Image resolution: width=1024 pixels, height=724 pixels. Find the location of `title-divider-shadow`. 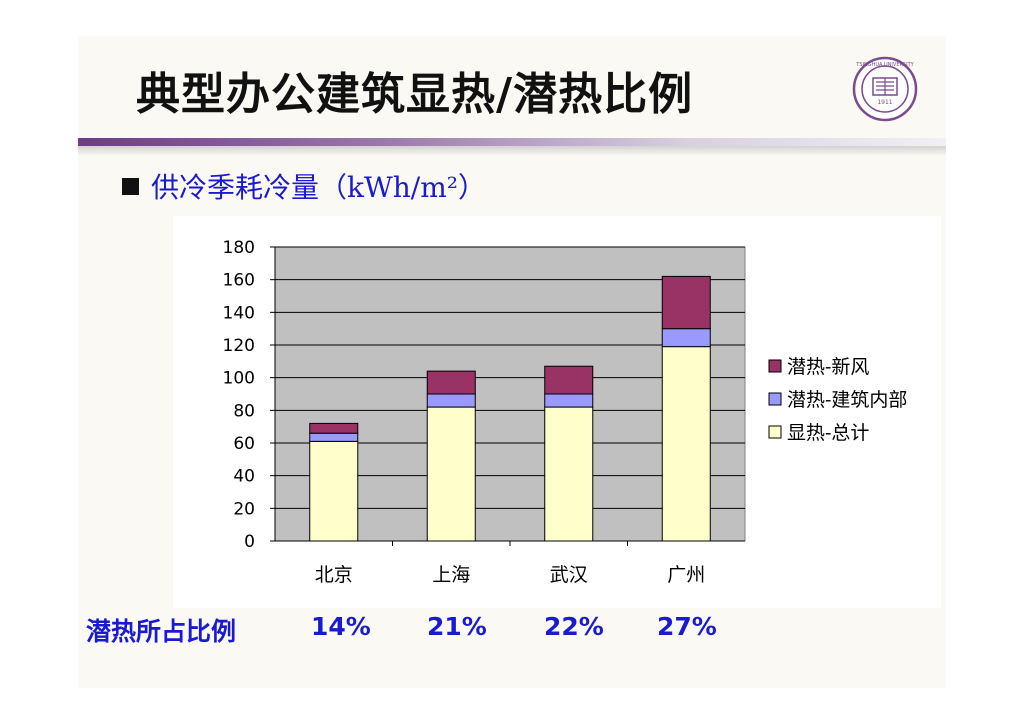

title-divider-shadow is located at coordinates (512, 151).